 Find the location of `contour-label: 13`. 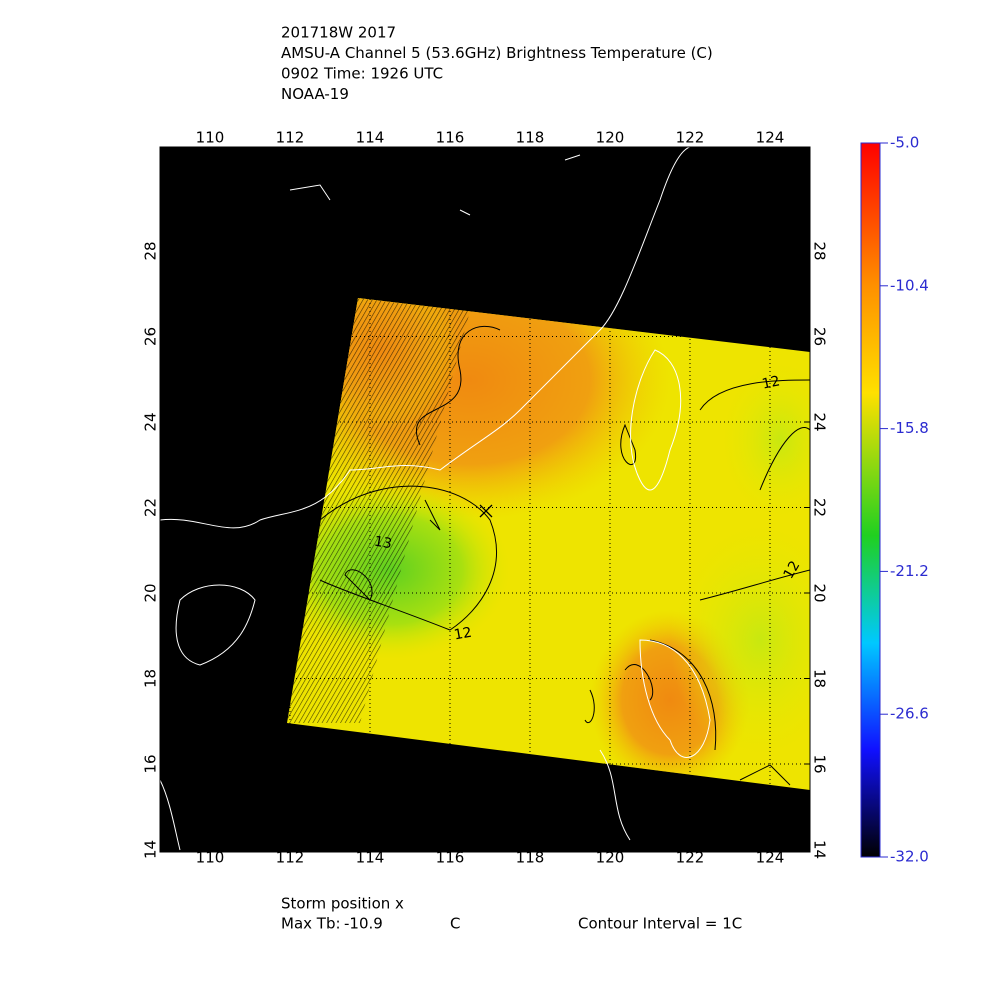

contour-label: 13 is located at coordinates (383, 543).